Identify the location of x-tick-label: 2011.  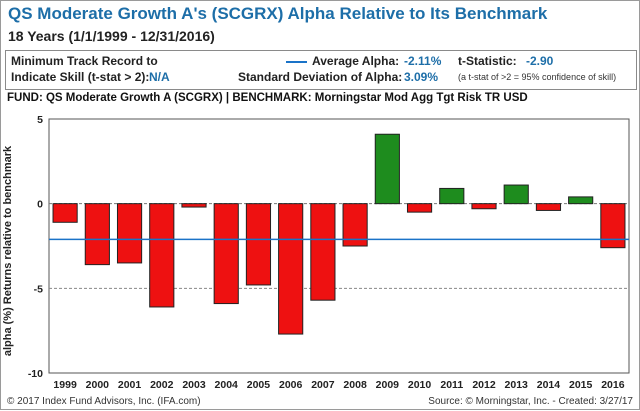
(451, 385).